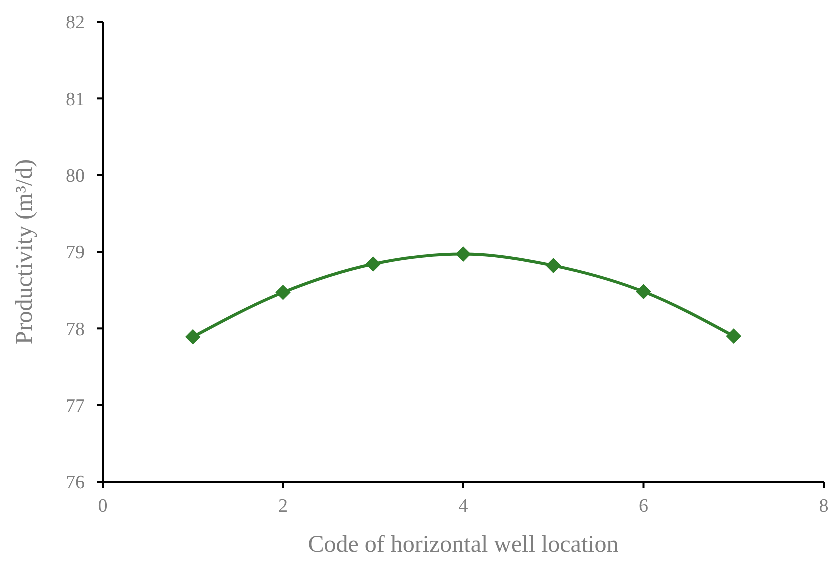 The height and width of the screenshot is (568, 832). Describe the element at coordinates (75, 253) in the screenshot. I see `y-tick-label: 79` at that location.